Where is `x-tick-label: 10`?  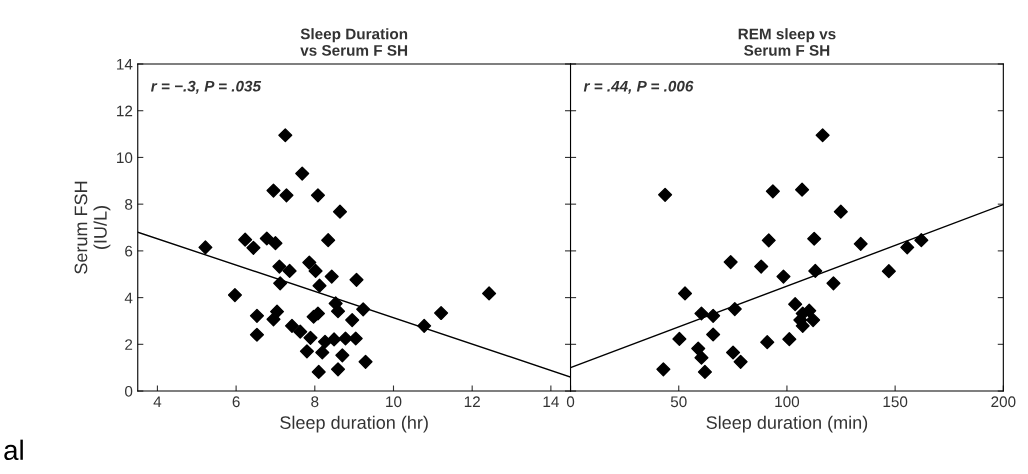
x-tick-label: 10 is located at coordinates (394, 402).